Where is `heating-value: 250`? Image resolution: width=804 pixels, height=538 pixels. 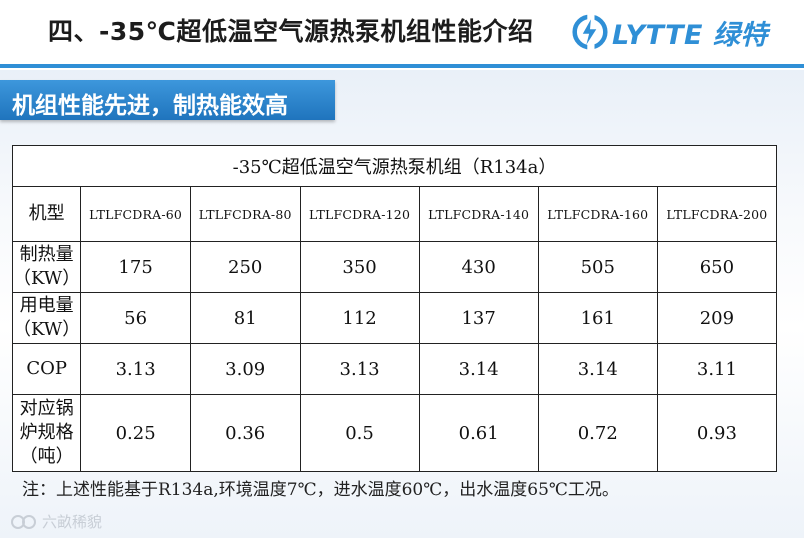
heating-value: 250 is located at coordinates (245, 267).